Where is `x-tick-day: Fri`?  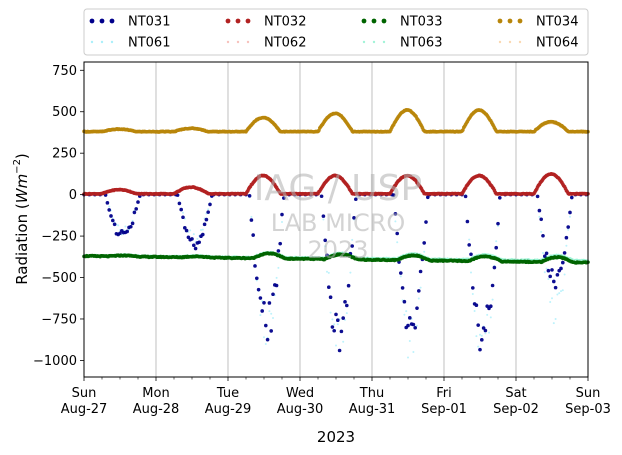
x-tick-day: Fri is located at coordinates (444, 393).